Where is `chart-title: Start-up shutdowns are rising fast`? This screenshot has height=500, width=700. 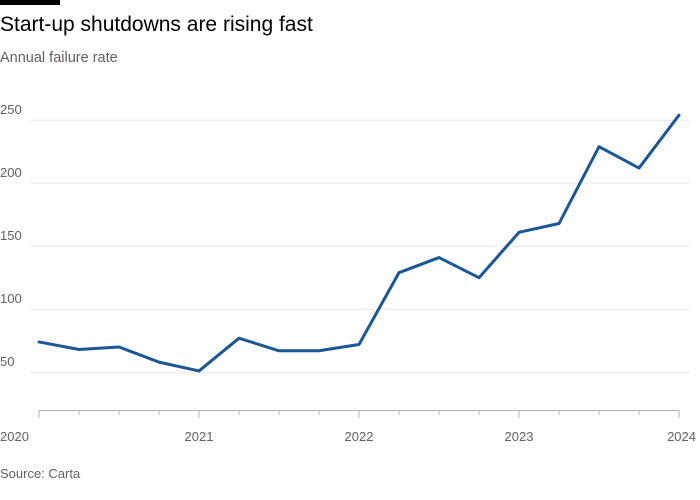 chart-title: Start-up shutdowns are rising fast is located at coordinates (156, 24).